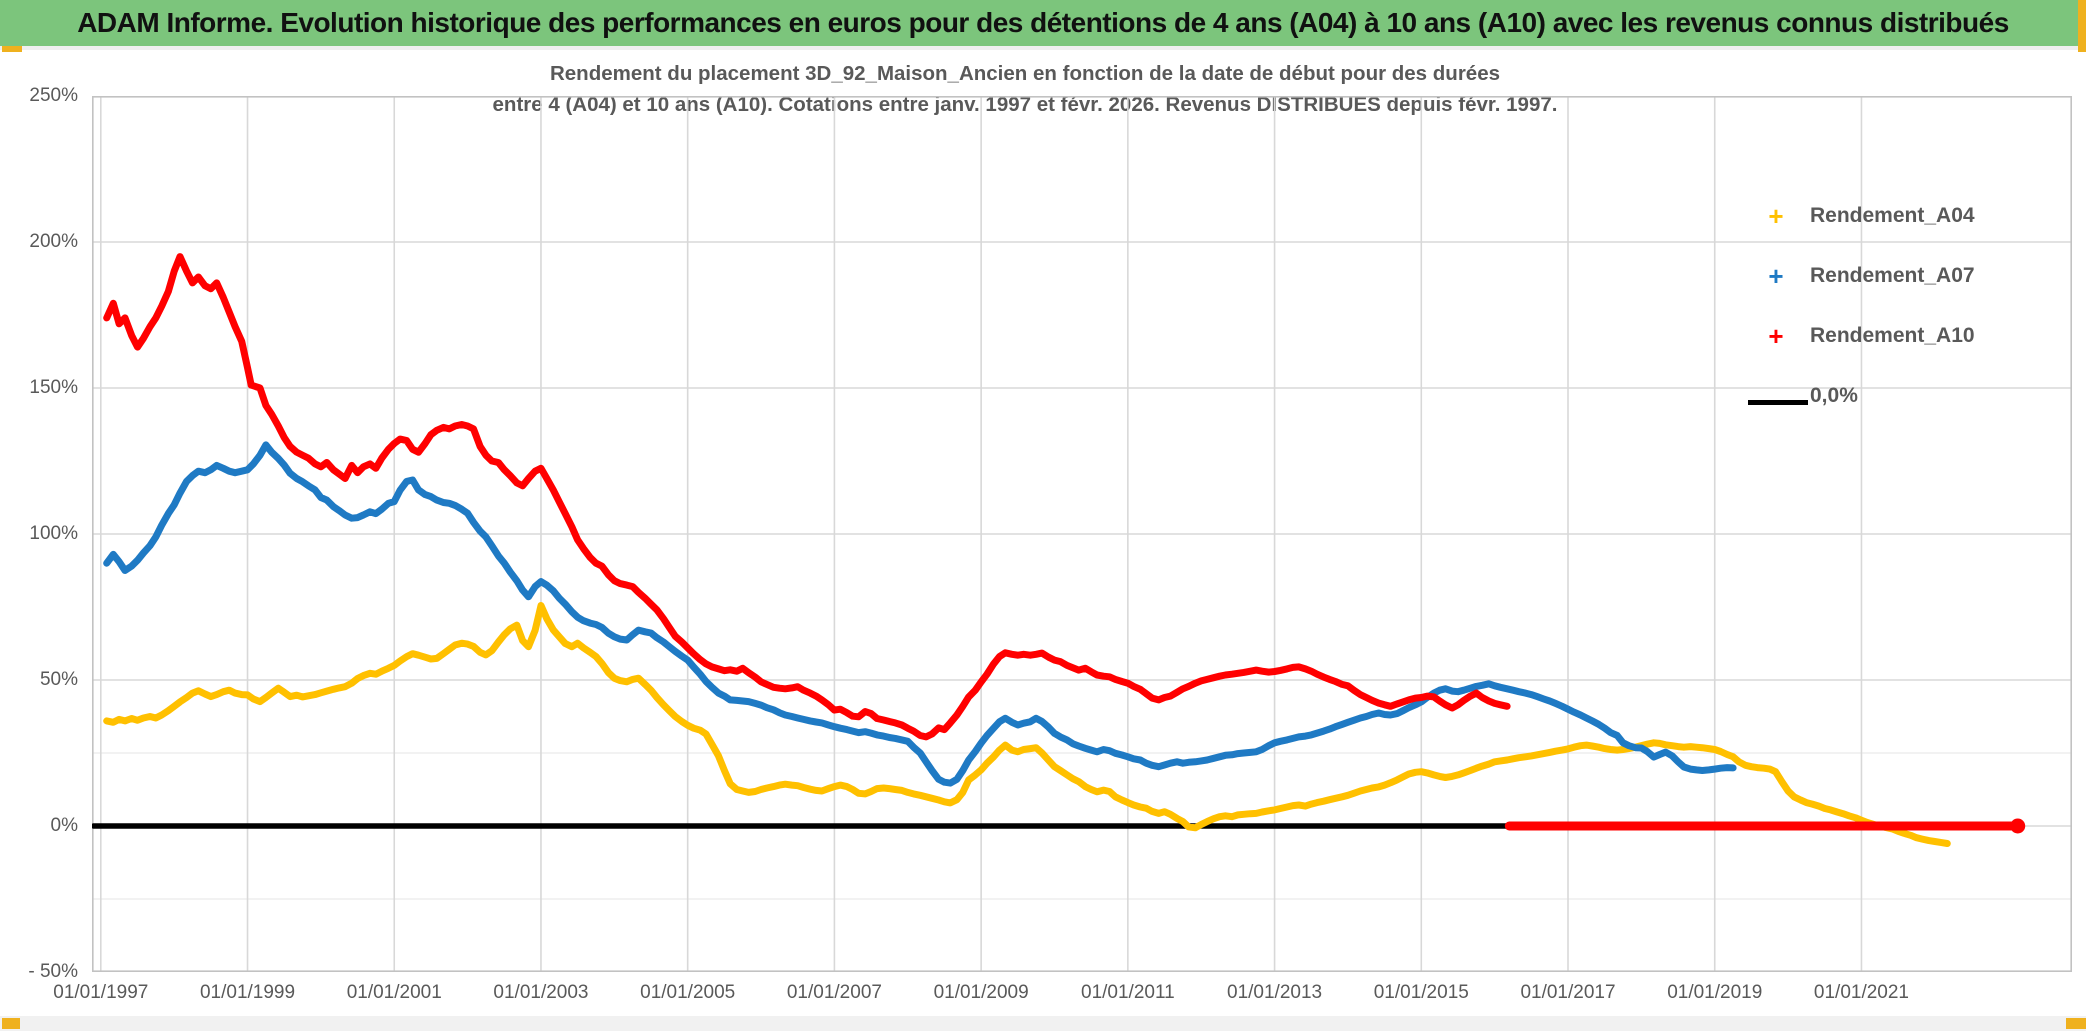 Image resolution: width=2086 pixels, height=1031 pixels. What do you see at coordinates (2018, 826) in the screenshot?
I see `series-end-cap` at bounding box center [2018, 826].